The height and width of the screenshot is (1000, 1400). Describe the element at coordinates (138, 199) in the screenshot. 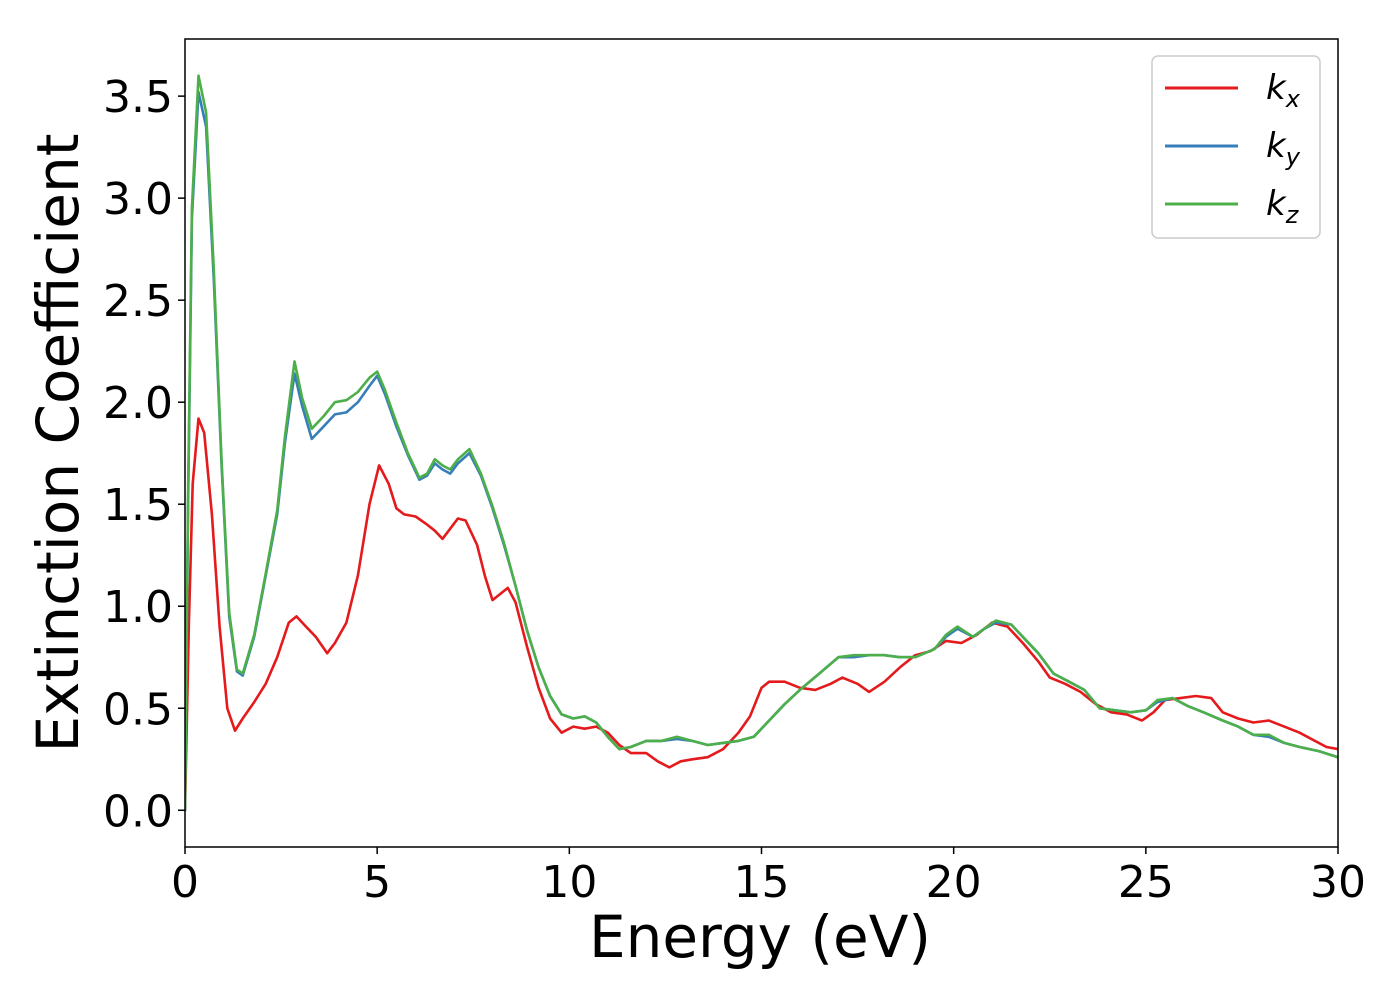

I see `y-tick-label: 3.0` at that location.